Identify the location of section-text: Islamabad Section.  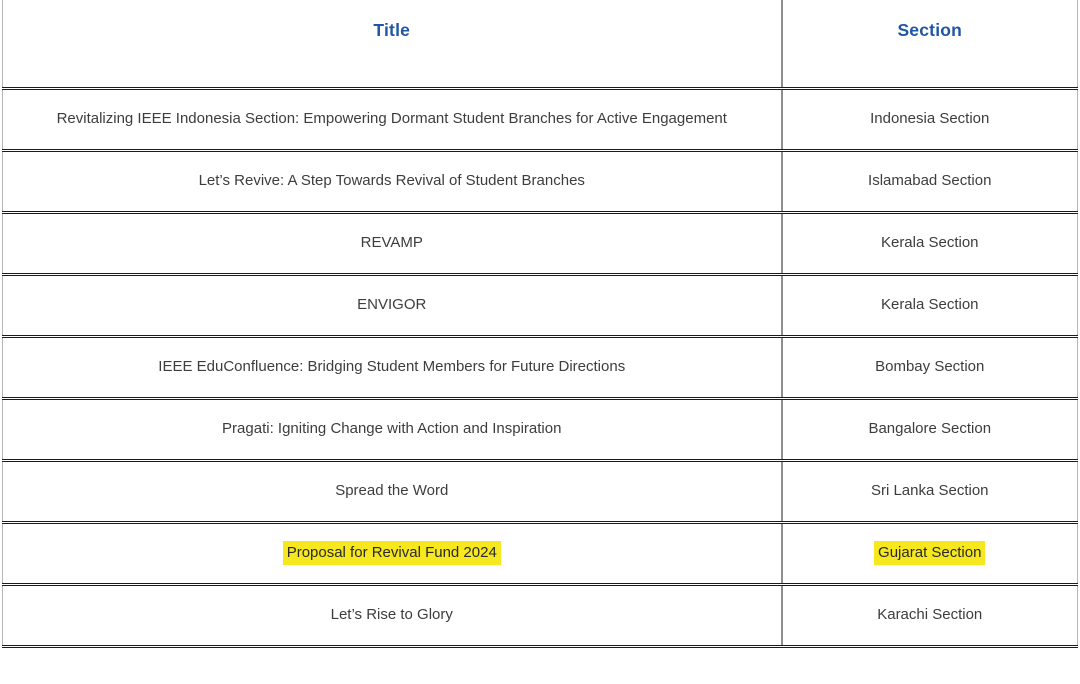
(930, 181).